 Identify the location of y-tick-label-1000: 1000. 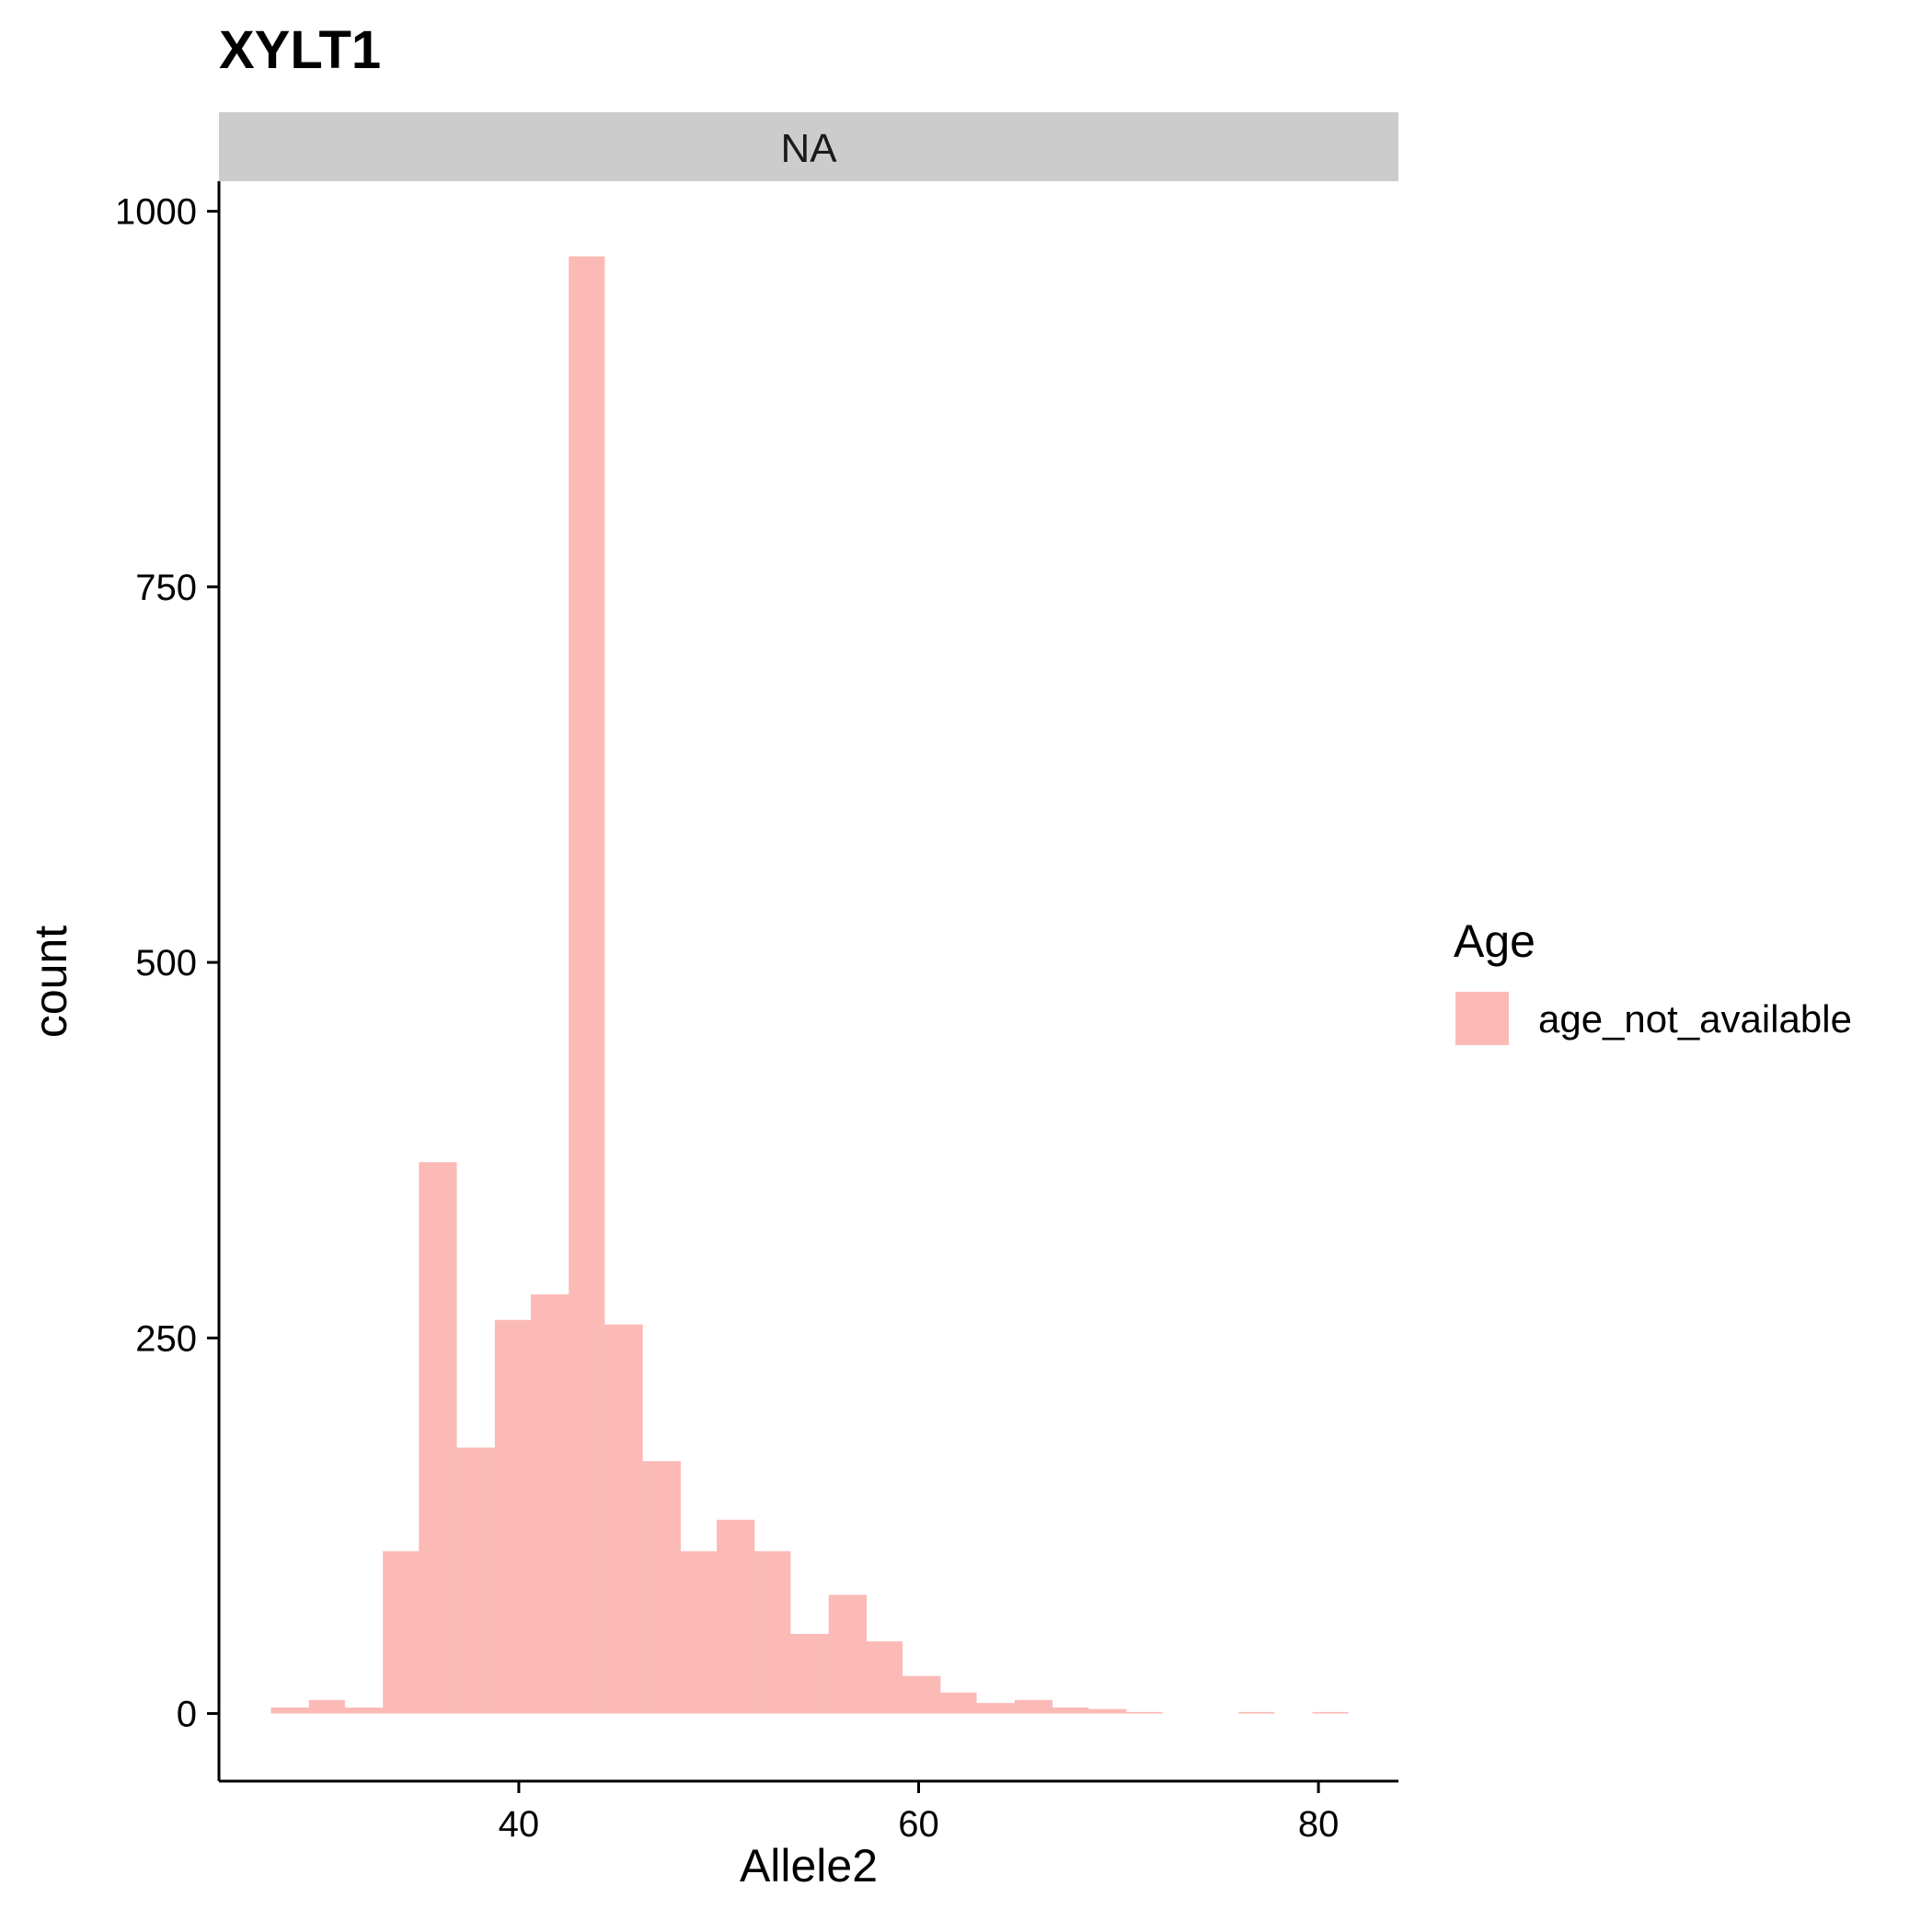
(156, 212).